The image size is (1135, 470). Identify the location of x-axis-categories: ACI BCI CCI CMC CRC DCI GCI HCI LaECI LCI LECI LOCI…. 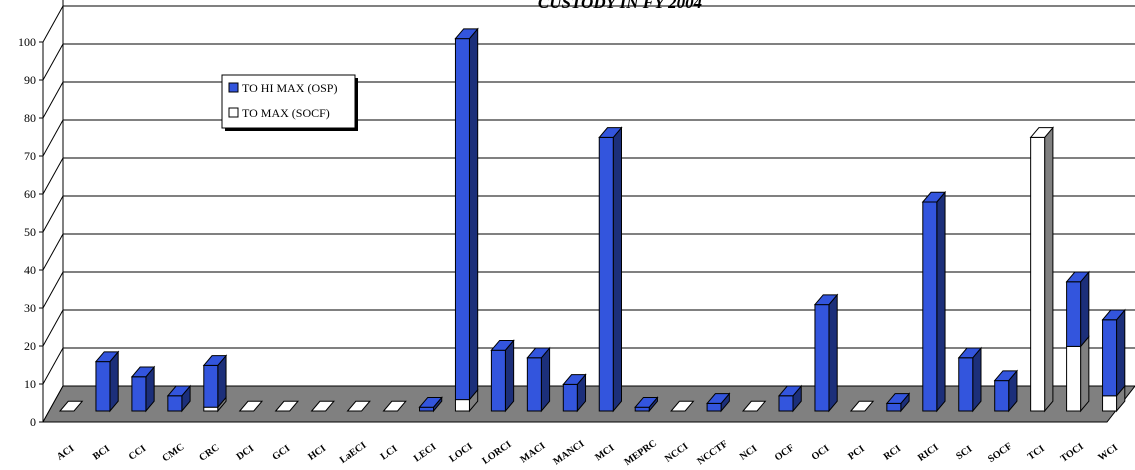
(587, 453).